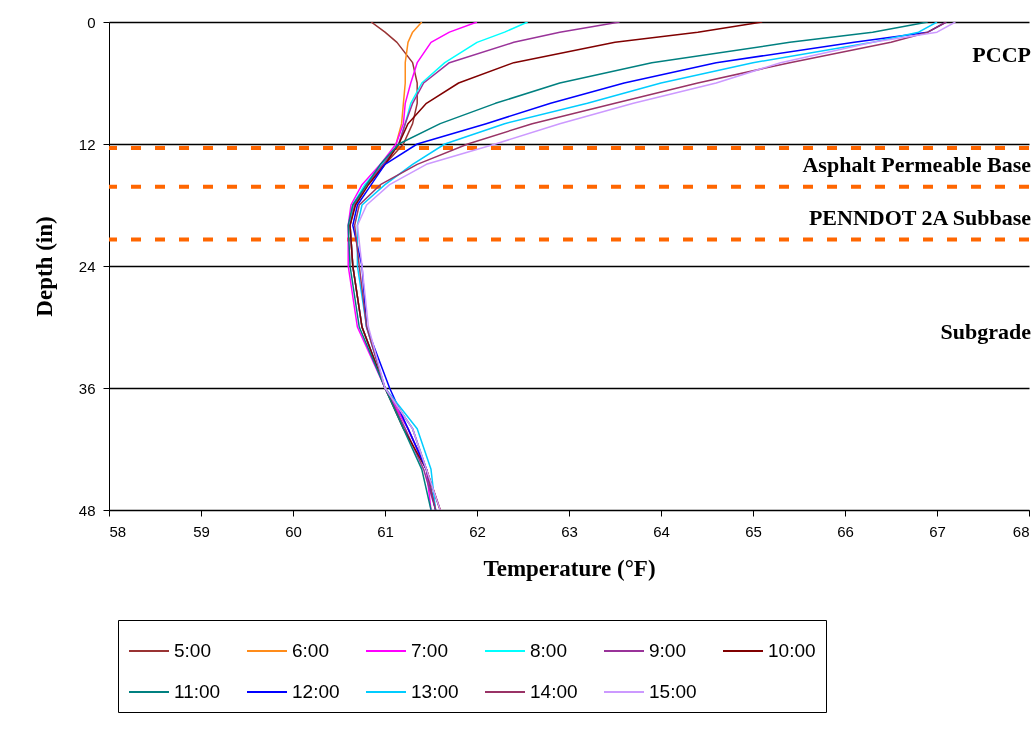  I want to click on annotation: PENNDOT 2A Subbase, so click(920, 217).